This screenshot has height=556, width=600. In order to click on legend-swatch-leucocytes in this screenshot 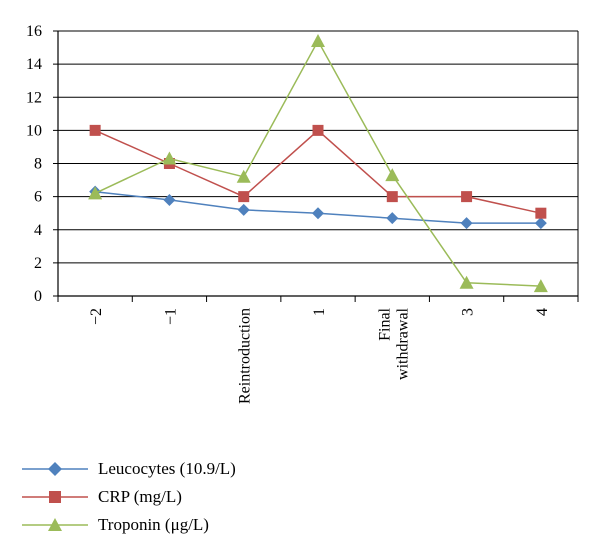, I will do `click(55, 469)`.